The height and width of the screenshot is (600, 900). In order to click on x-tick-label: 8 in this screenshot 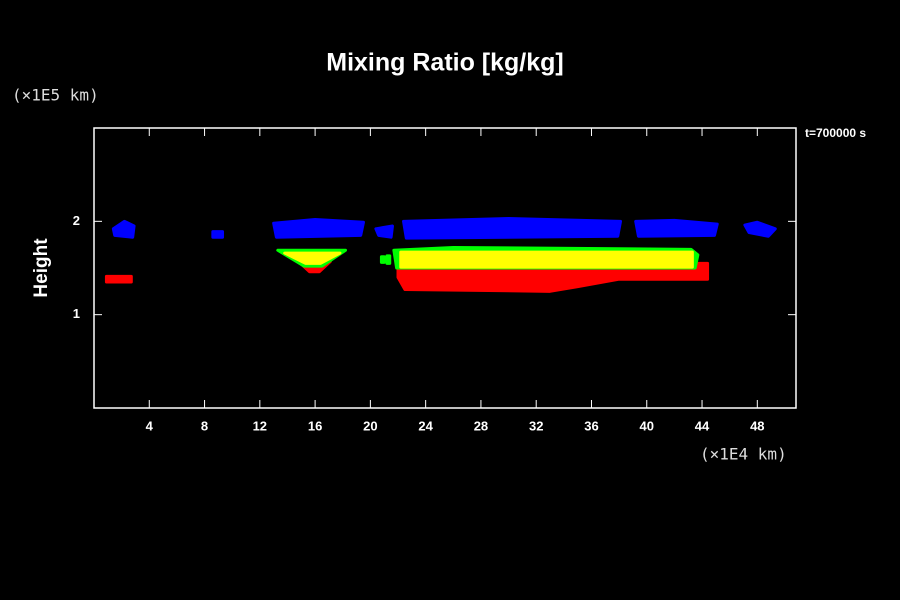, I will do `click(204, 425)`.